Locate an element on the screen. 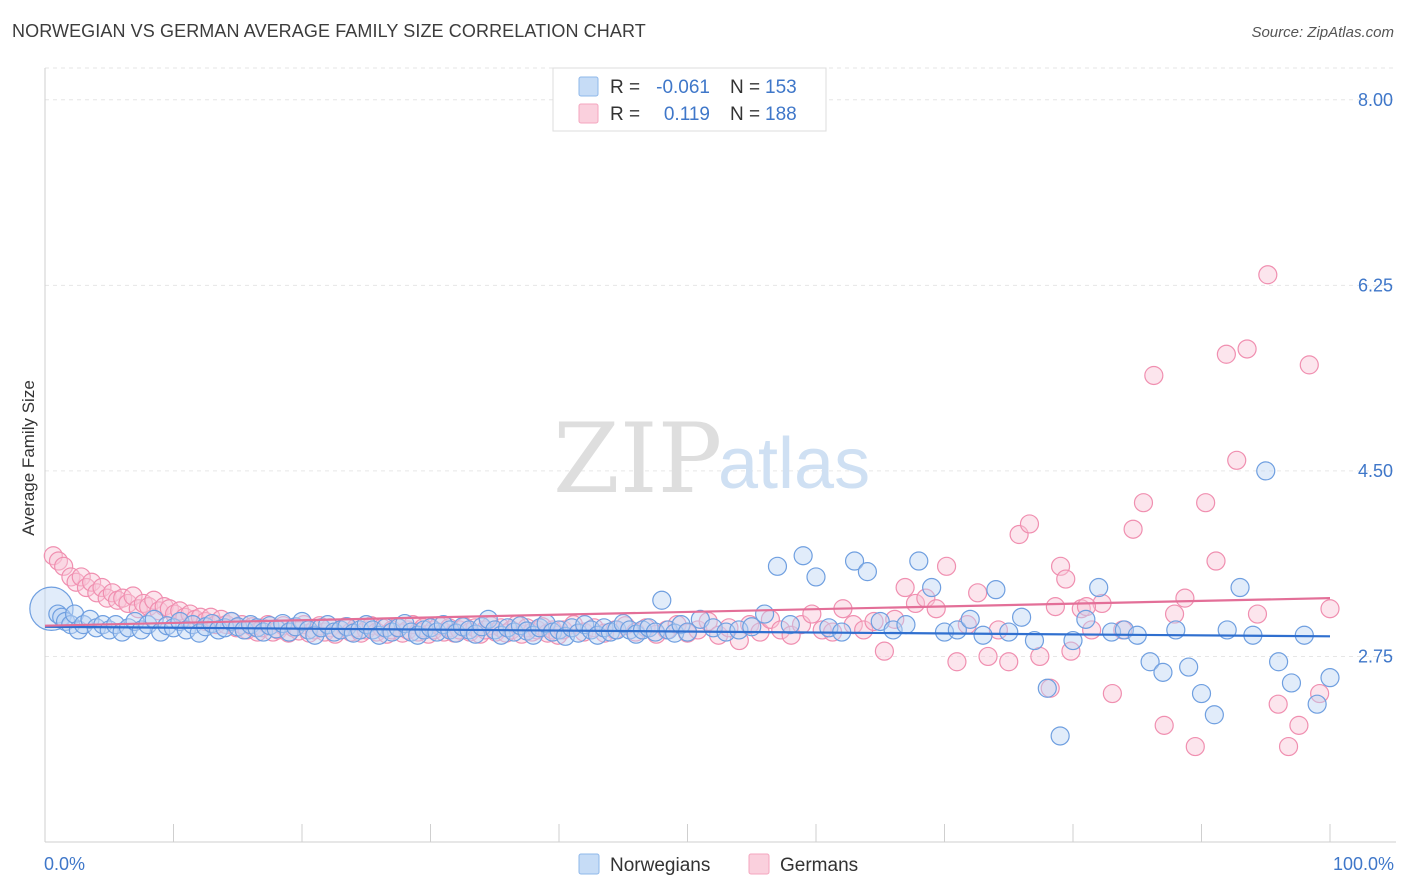 This screenshot has height=892, width=1406. y-axis-label: Average Family Size is located at coordinates (28, 458).